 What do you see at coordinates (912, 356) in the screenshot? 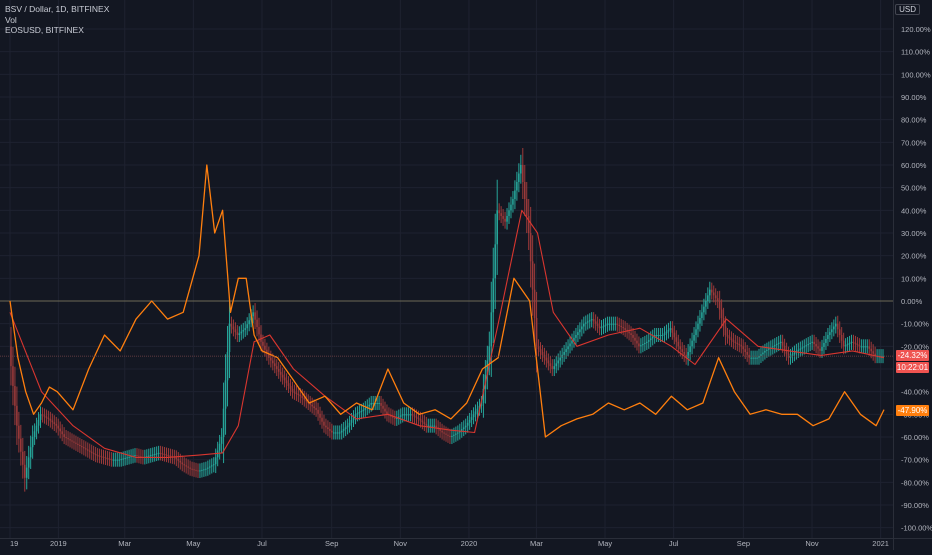
I see `bsv-change-tag: -24.32%` at bounding box center [912, 356].